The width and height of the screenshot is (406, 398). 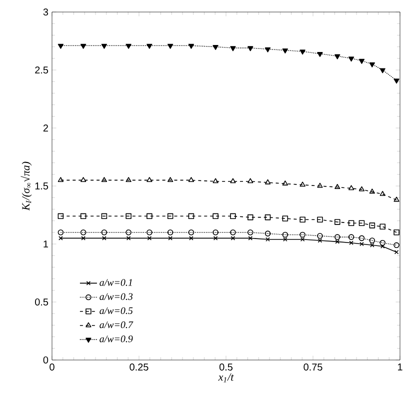 What do you see at coordinates (41, 70) in the screenshot?
I see `y-tick-label: 2.5` at bounding box center [41, 70].